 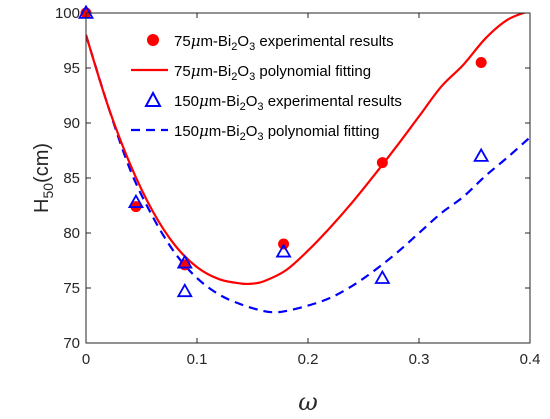 What do you see at coordinates (42, 206) in the screenshot?
I see `y-axis-label-base: H` at bounding box center [42, 206].